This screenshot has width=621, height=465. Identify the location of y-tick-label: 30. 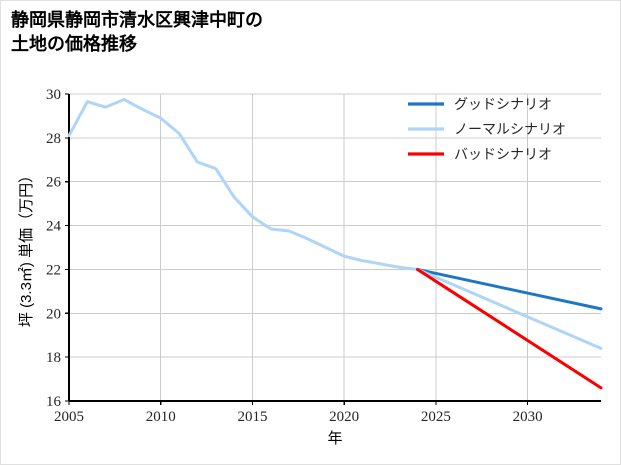
(53, 95).